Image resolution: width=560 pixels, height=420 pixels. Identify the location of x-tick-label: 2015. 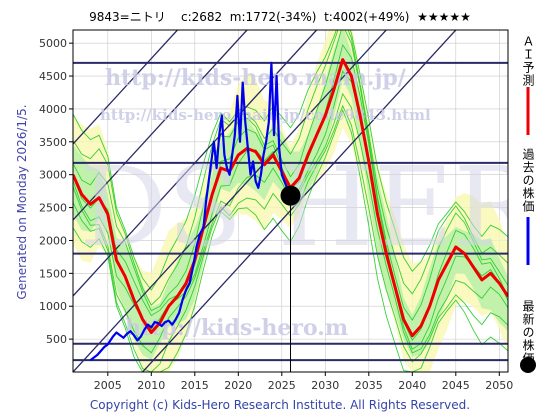
(195, 385).